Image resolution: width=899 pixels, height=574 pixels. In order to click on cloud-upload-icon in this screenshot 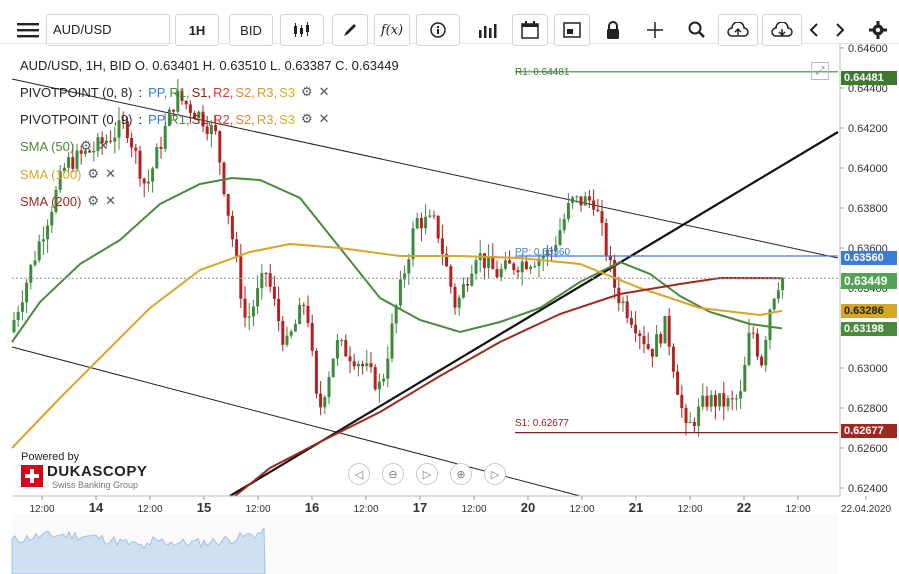, I will do `click(738, 30)`.